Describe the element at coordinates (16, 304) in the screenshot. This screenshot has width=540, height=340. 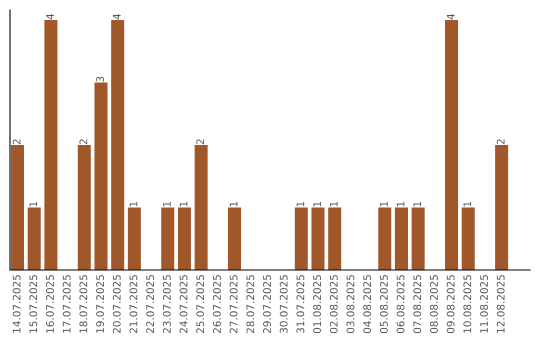
I see `x-tick-label: 14.07.2025` at that location.